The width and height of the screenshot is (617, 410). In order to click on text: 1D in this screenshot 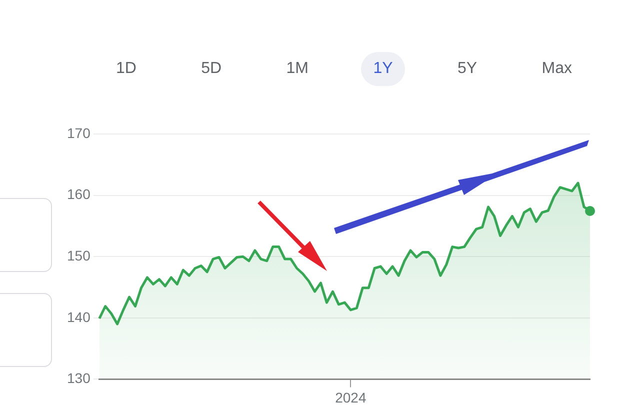, I will do `click(126, 69)`.